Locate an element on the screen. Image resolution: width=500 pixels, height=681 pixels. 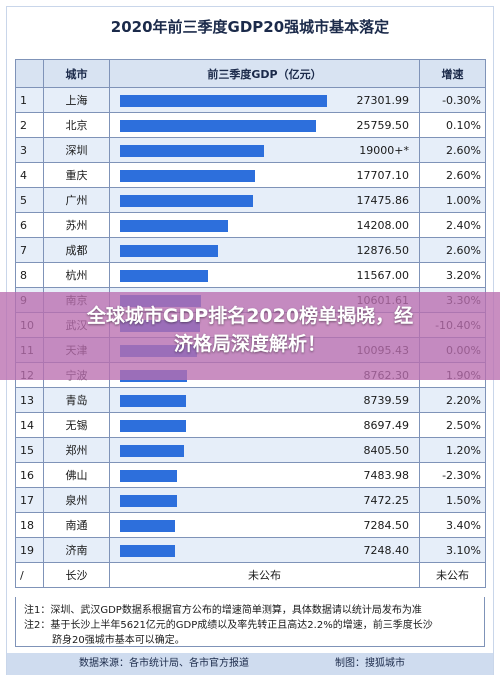
growth-cell: -2.30% is located at coordinates (452, 475).